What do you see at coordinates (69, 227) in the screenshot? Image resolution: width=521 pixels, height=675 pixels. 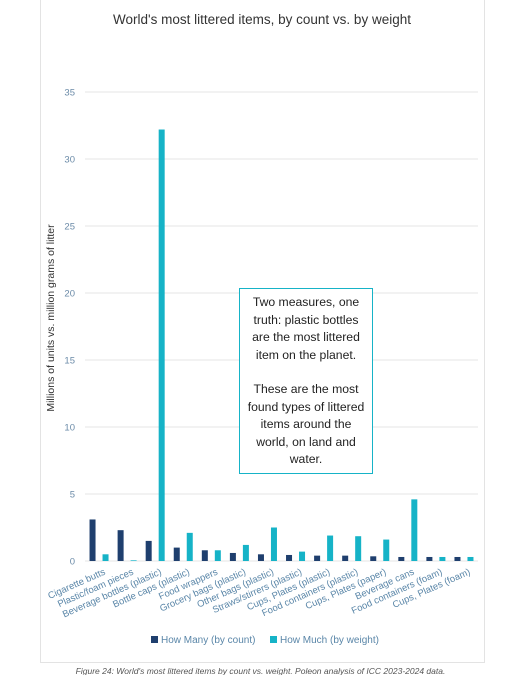 I see `y-tick-label: 25` at bounding box center [69, 227].